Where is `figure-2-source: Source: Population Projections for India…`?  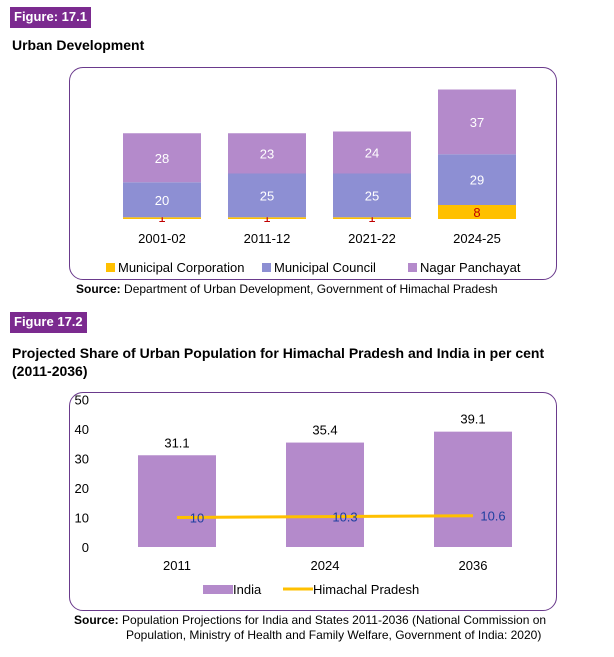 figure-2-source: Source: Population Projections for India… is located at coordinates (310, 628).